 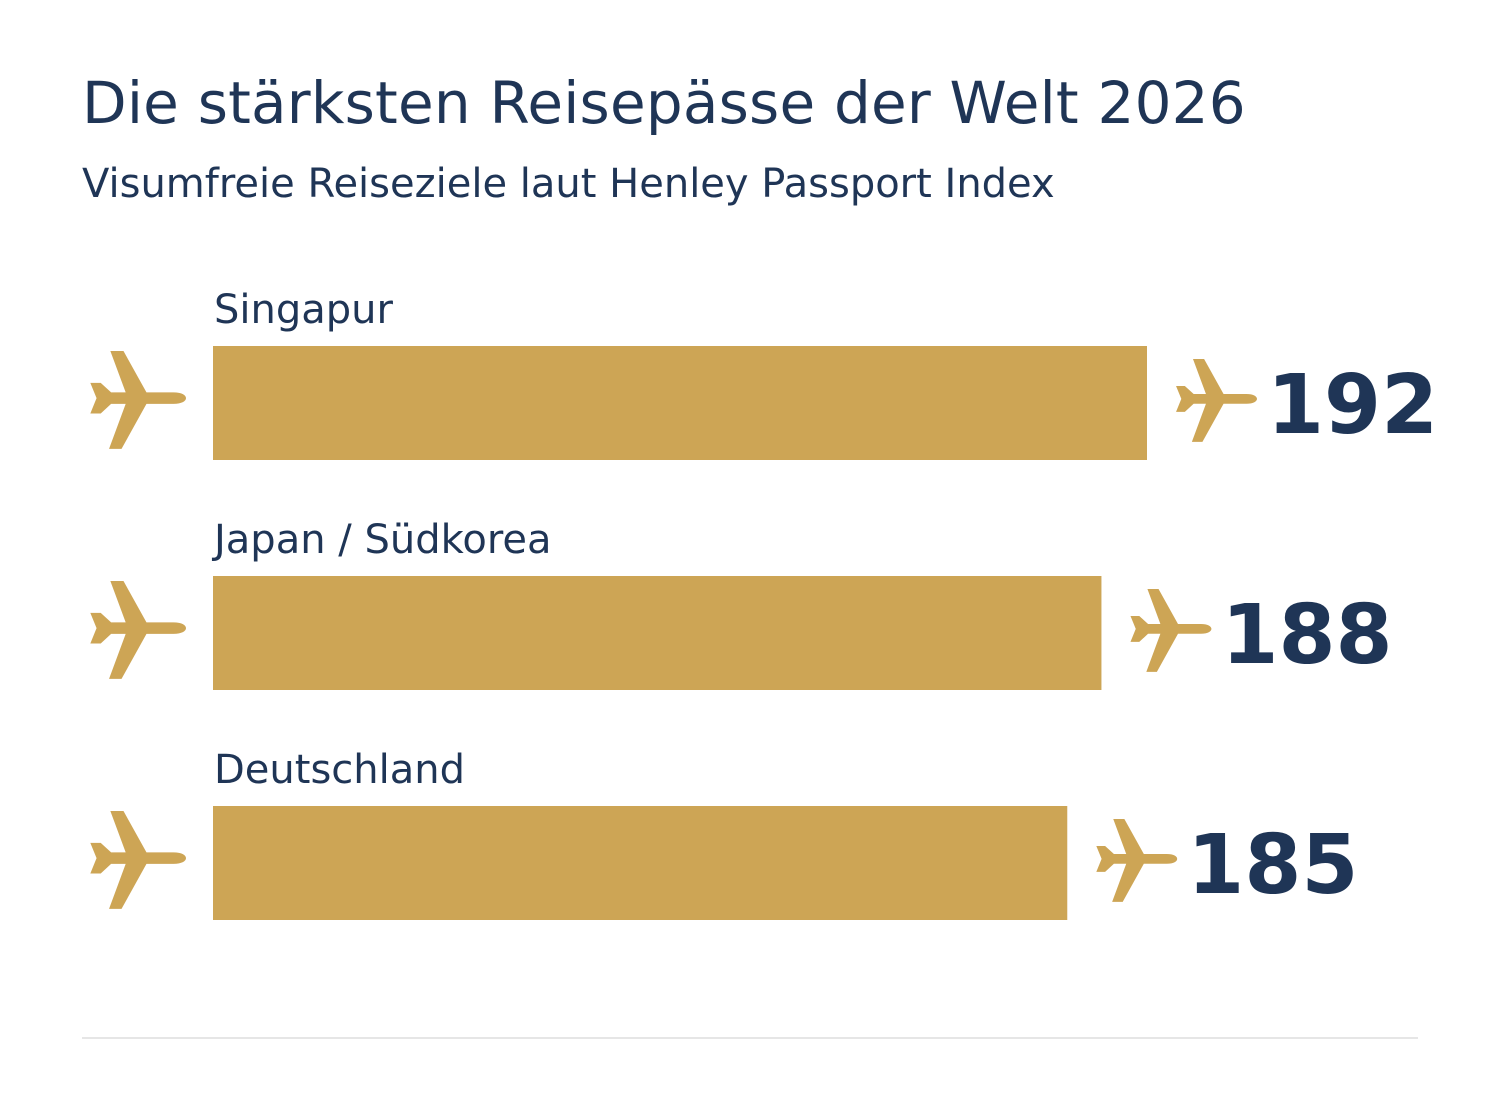 I want to click on category-label: Deutschland, so click(x=339, y=770).